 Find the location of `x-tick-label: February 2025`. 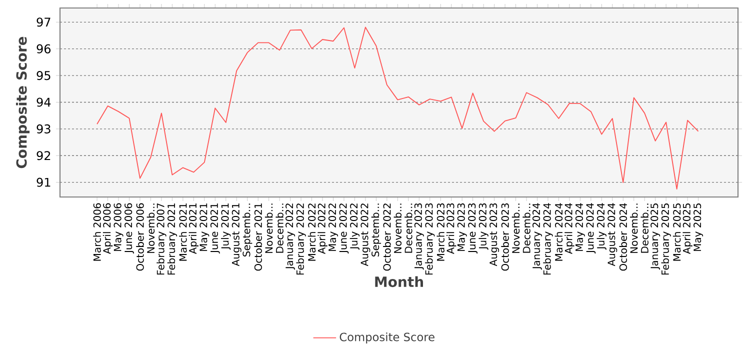

x-tick-label: February 2025 is located at coordinates (666, 239).